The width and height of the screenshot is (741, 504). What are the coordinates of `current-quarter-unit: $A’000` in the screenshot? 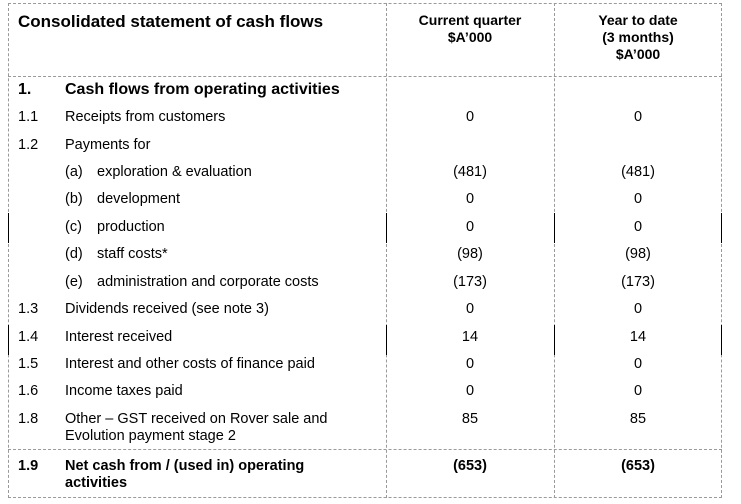 It's located at (470, 37).